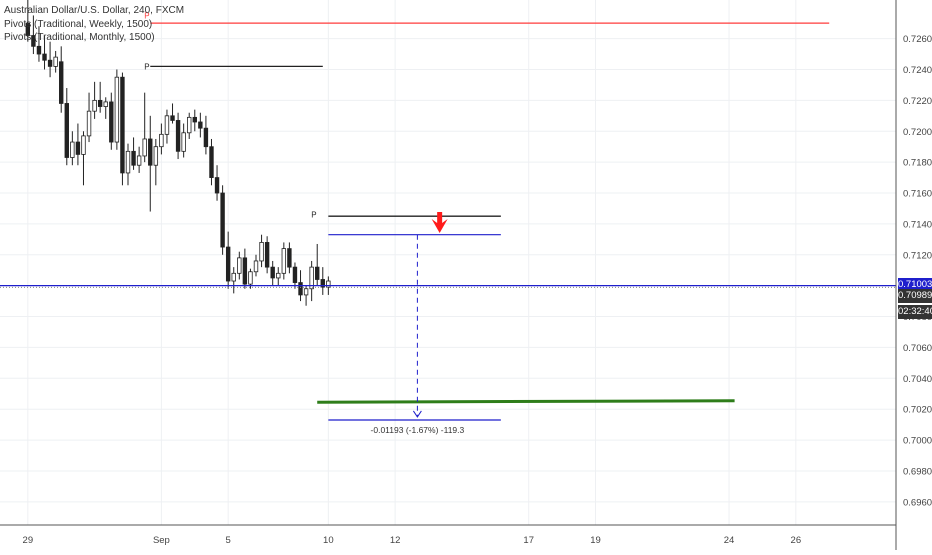 This screenshot has width=932, height=555. Describe the element at coordinates (161, 540) in the screenshot. I see `x-tick-label: Sep` at that location.